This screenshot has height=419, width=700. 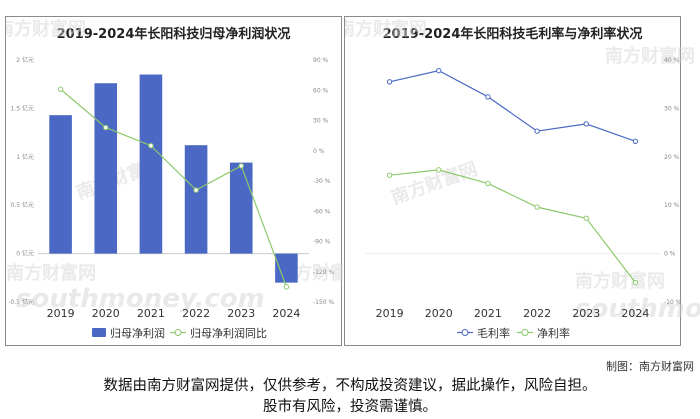 I want to click on legend-label: 归母净利润同比, so click(x=228, y=333).